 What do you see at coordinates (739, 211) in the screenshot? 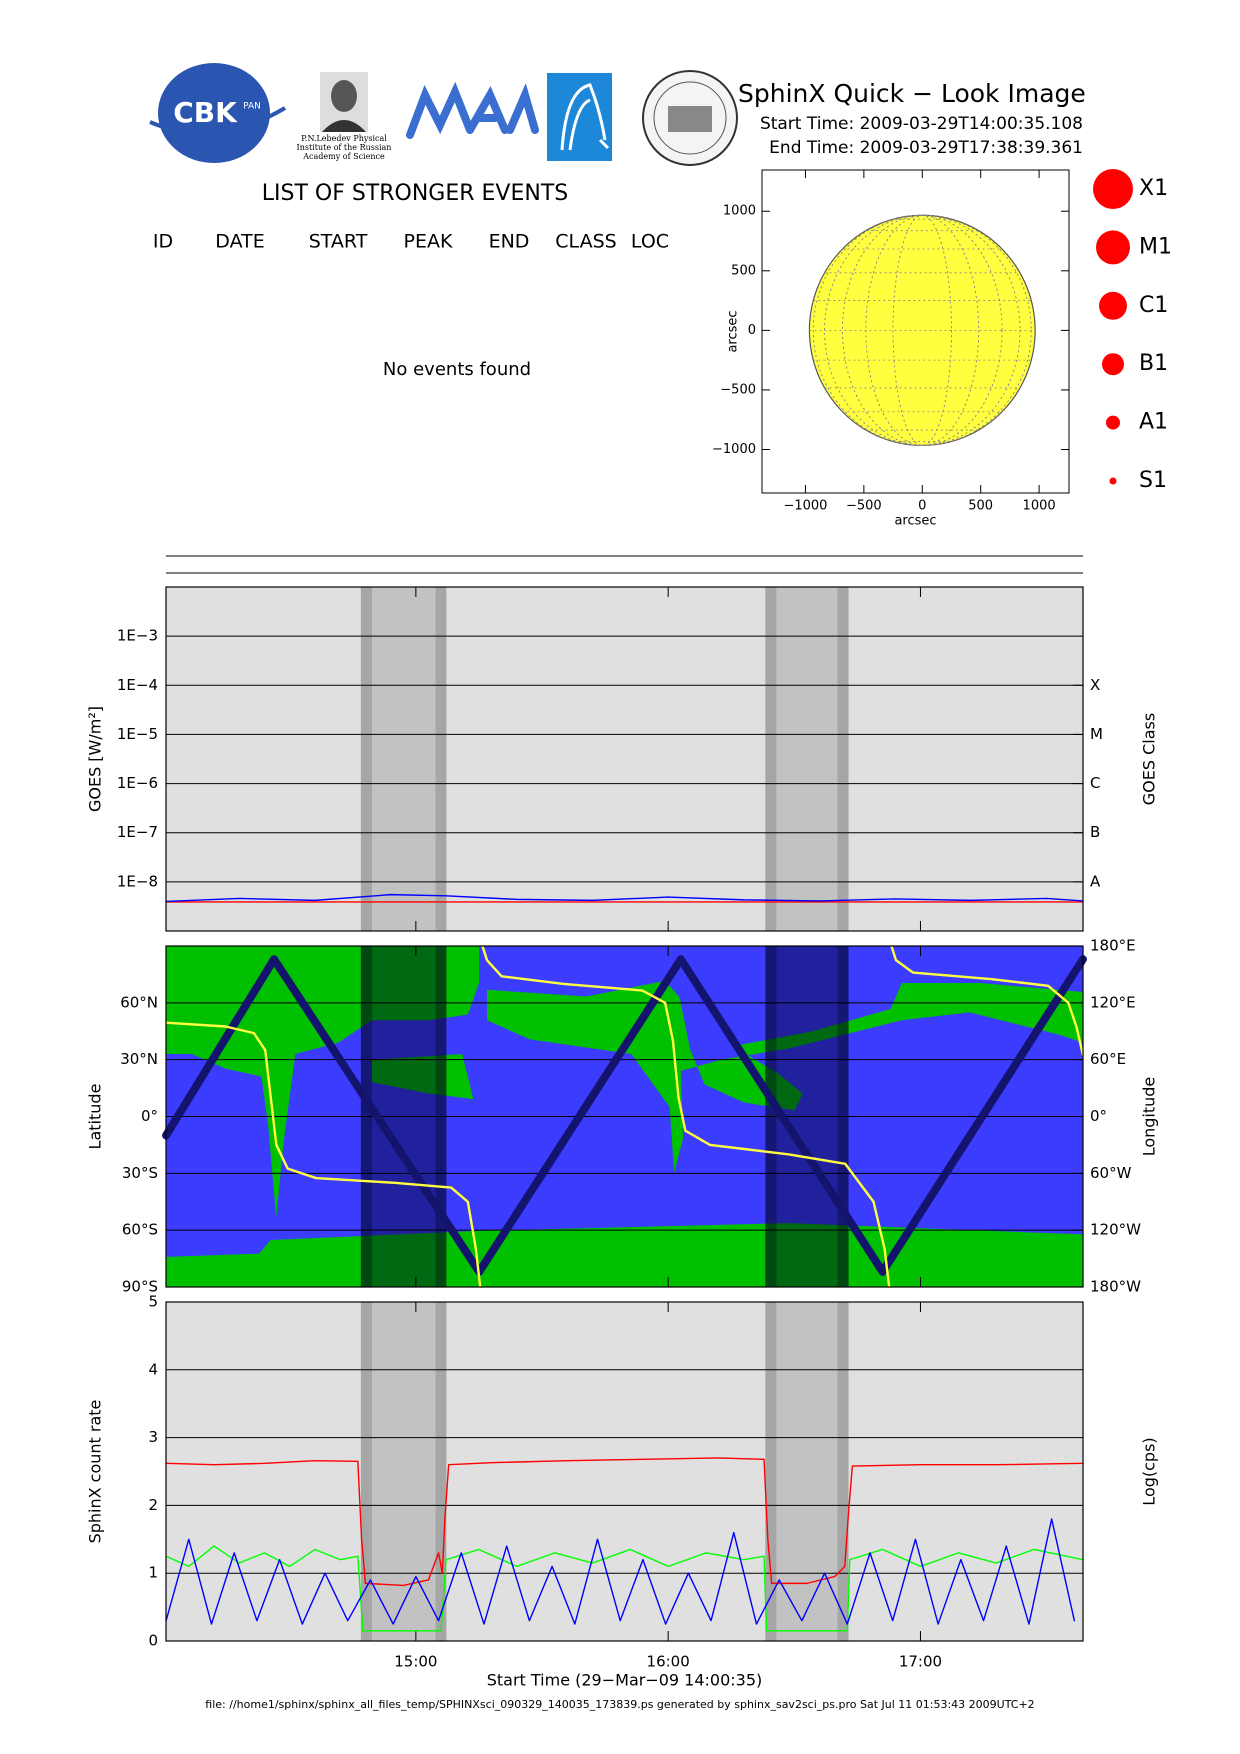
I see `y-tick-label: 1000` at bounding box center [739, 211].